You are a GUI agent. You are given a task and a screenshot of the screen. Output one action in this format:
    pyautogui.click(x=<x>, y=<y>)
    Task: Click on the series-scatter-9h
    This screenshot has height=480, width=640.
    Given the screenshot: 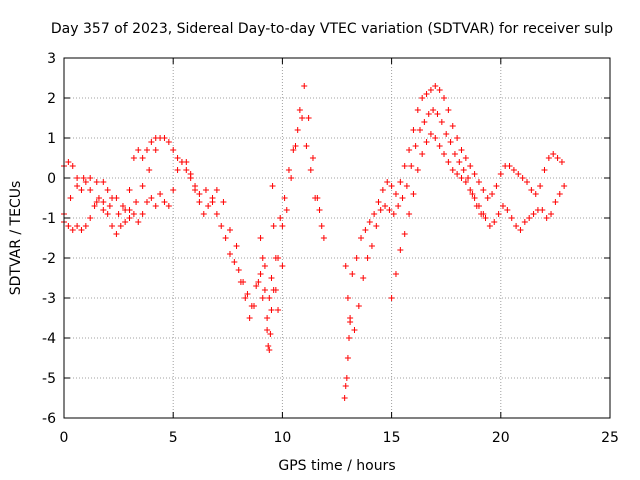 What is the action you would take?
    pyautogui.click(x=271, y=268)
    